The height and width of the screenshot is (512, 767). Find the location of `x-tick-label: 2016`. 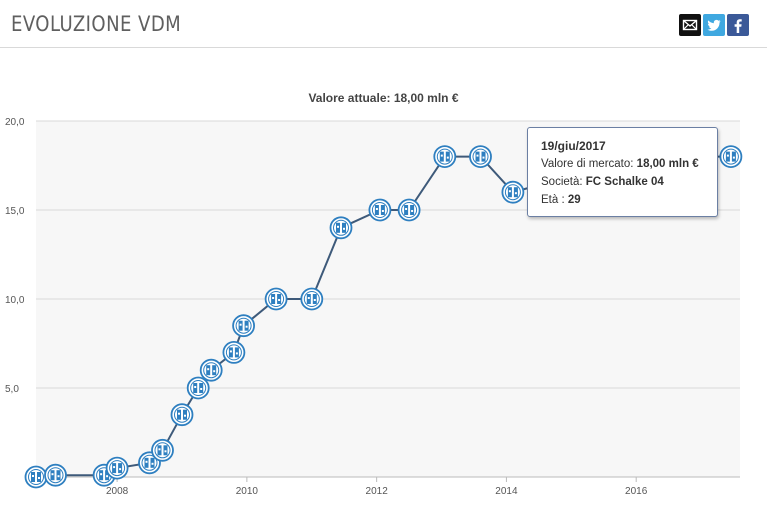

x-tick-label: 2016 is located at coordinates (636, 491).